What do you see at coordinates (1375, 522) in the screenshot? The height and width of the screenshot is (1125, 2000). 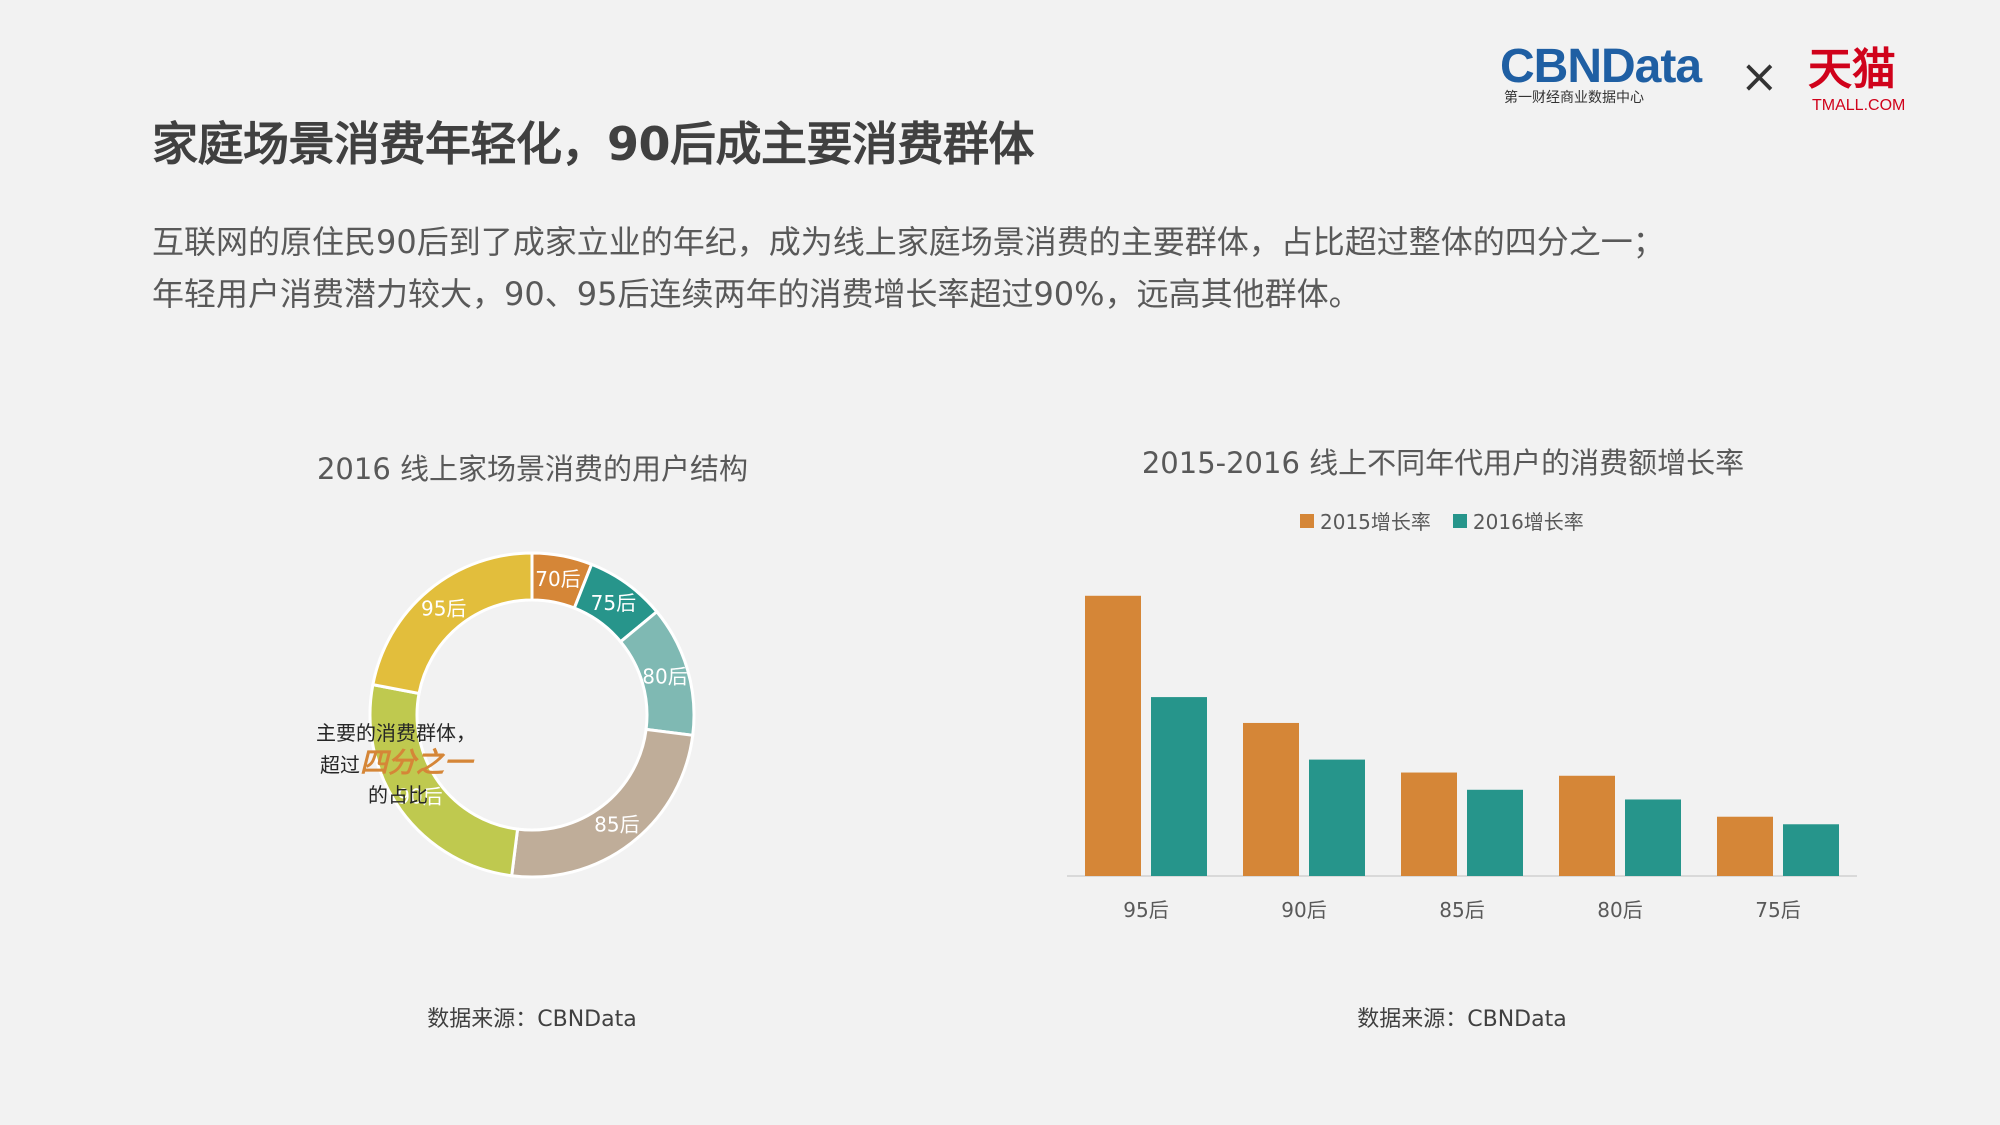 I see `legend-label-2015: 2015增长率` at bounding box center [1375, 522].